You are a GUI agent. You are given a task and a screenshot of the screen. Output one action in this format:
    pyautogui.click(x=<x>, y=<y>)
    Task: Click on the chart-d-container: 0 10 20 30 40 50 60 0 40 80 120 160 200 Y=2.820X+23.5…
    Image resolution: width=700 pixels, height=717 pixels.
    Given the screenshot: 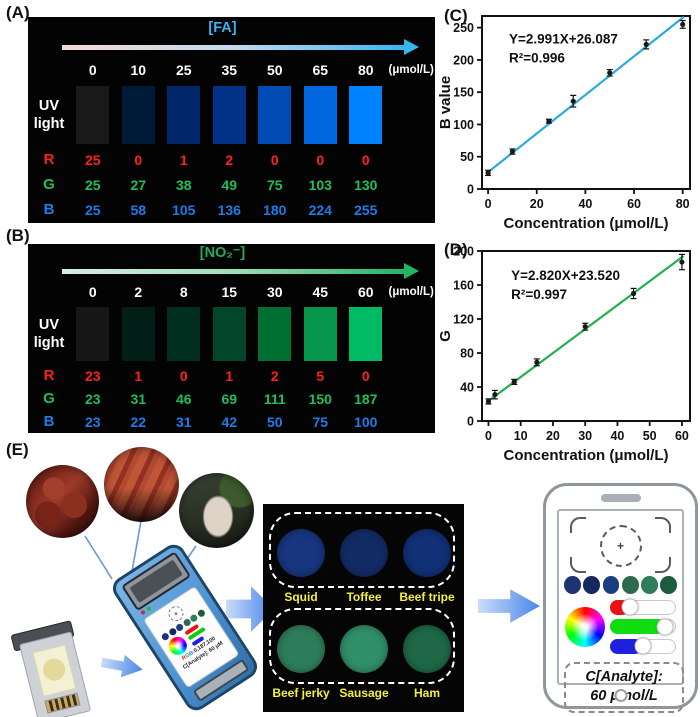 What is the action you would take?
    pyautogui.click(x=568, y=352)
    